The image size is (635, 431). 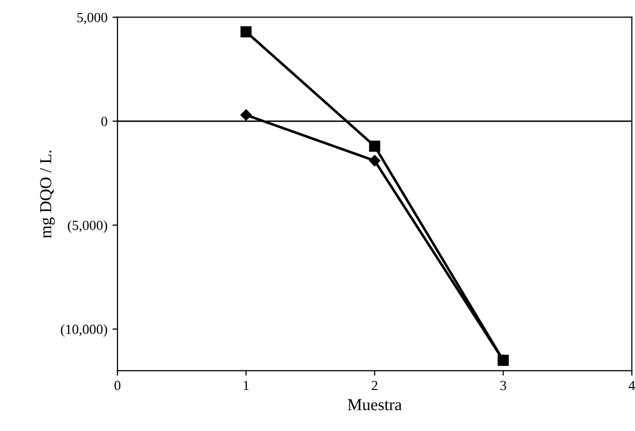 I want to click on x-tick-label: 4, so click(x=631, y=385).